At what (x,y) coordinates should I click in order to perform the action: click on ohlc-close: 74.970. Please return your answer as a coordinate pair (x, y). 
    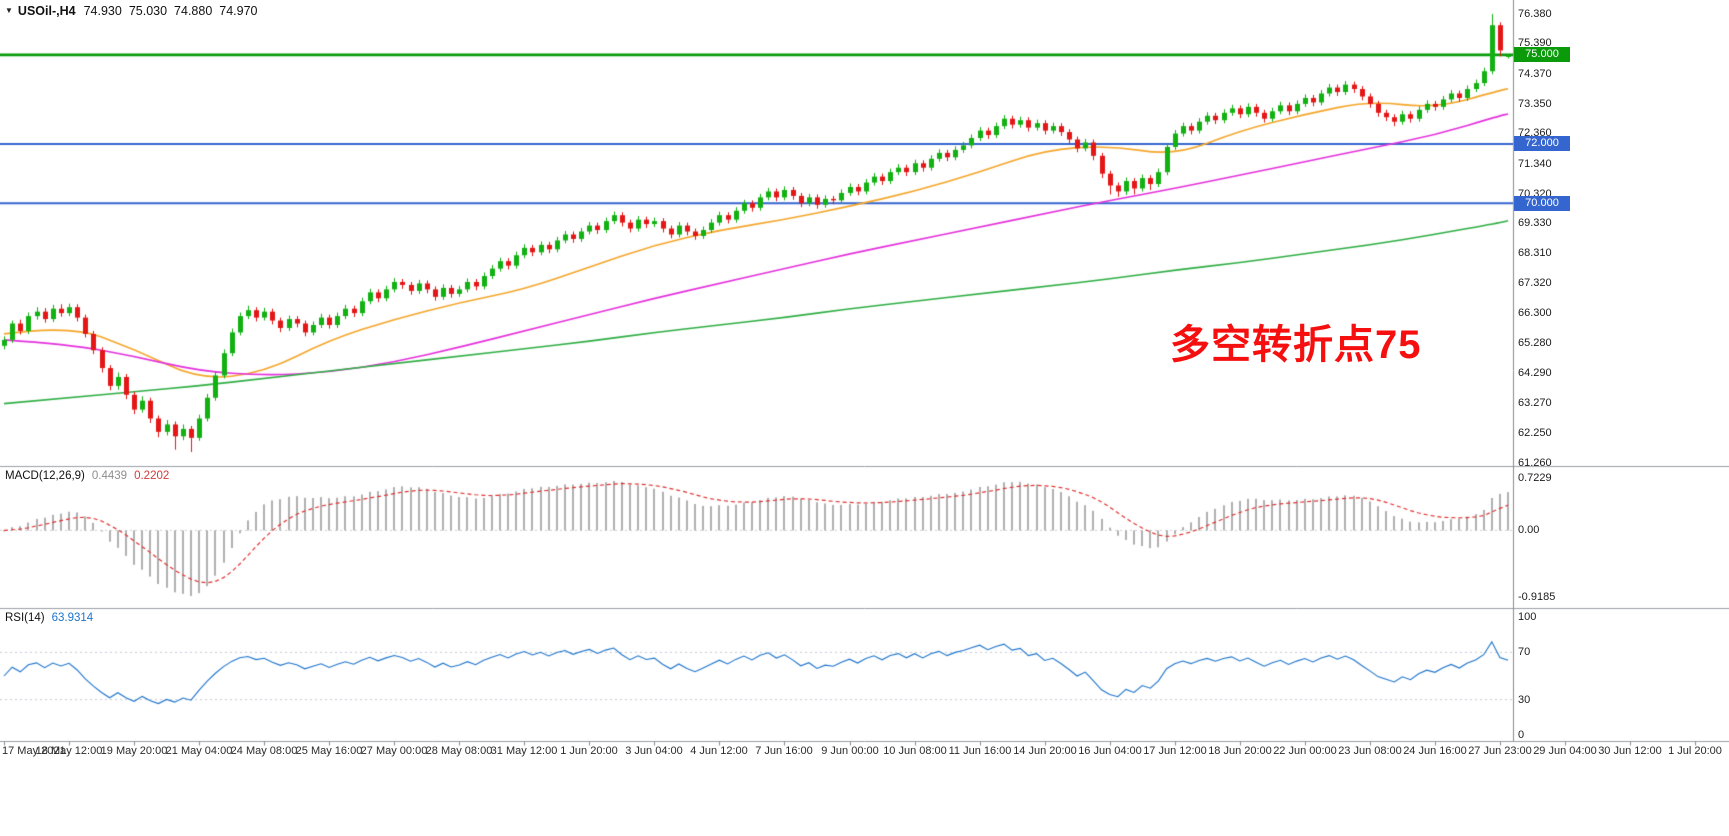
    Looking at the image, I should click on (238, 11).